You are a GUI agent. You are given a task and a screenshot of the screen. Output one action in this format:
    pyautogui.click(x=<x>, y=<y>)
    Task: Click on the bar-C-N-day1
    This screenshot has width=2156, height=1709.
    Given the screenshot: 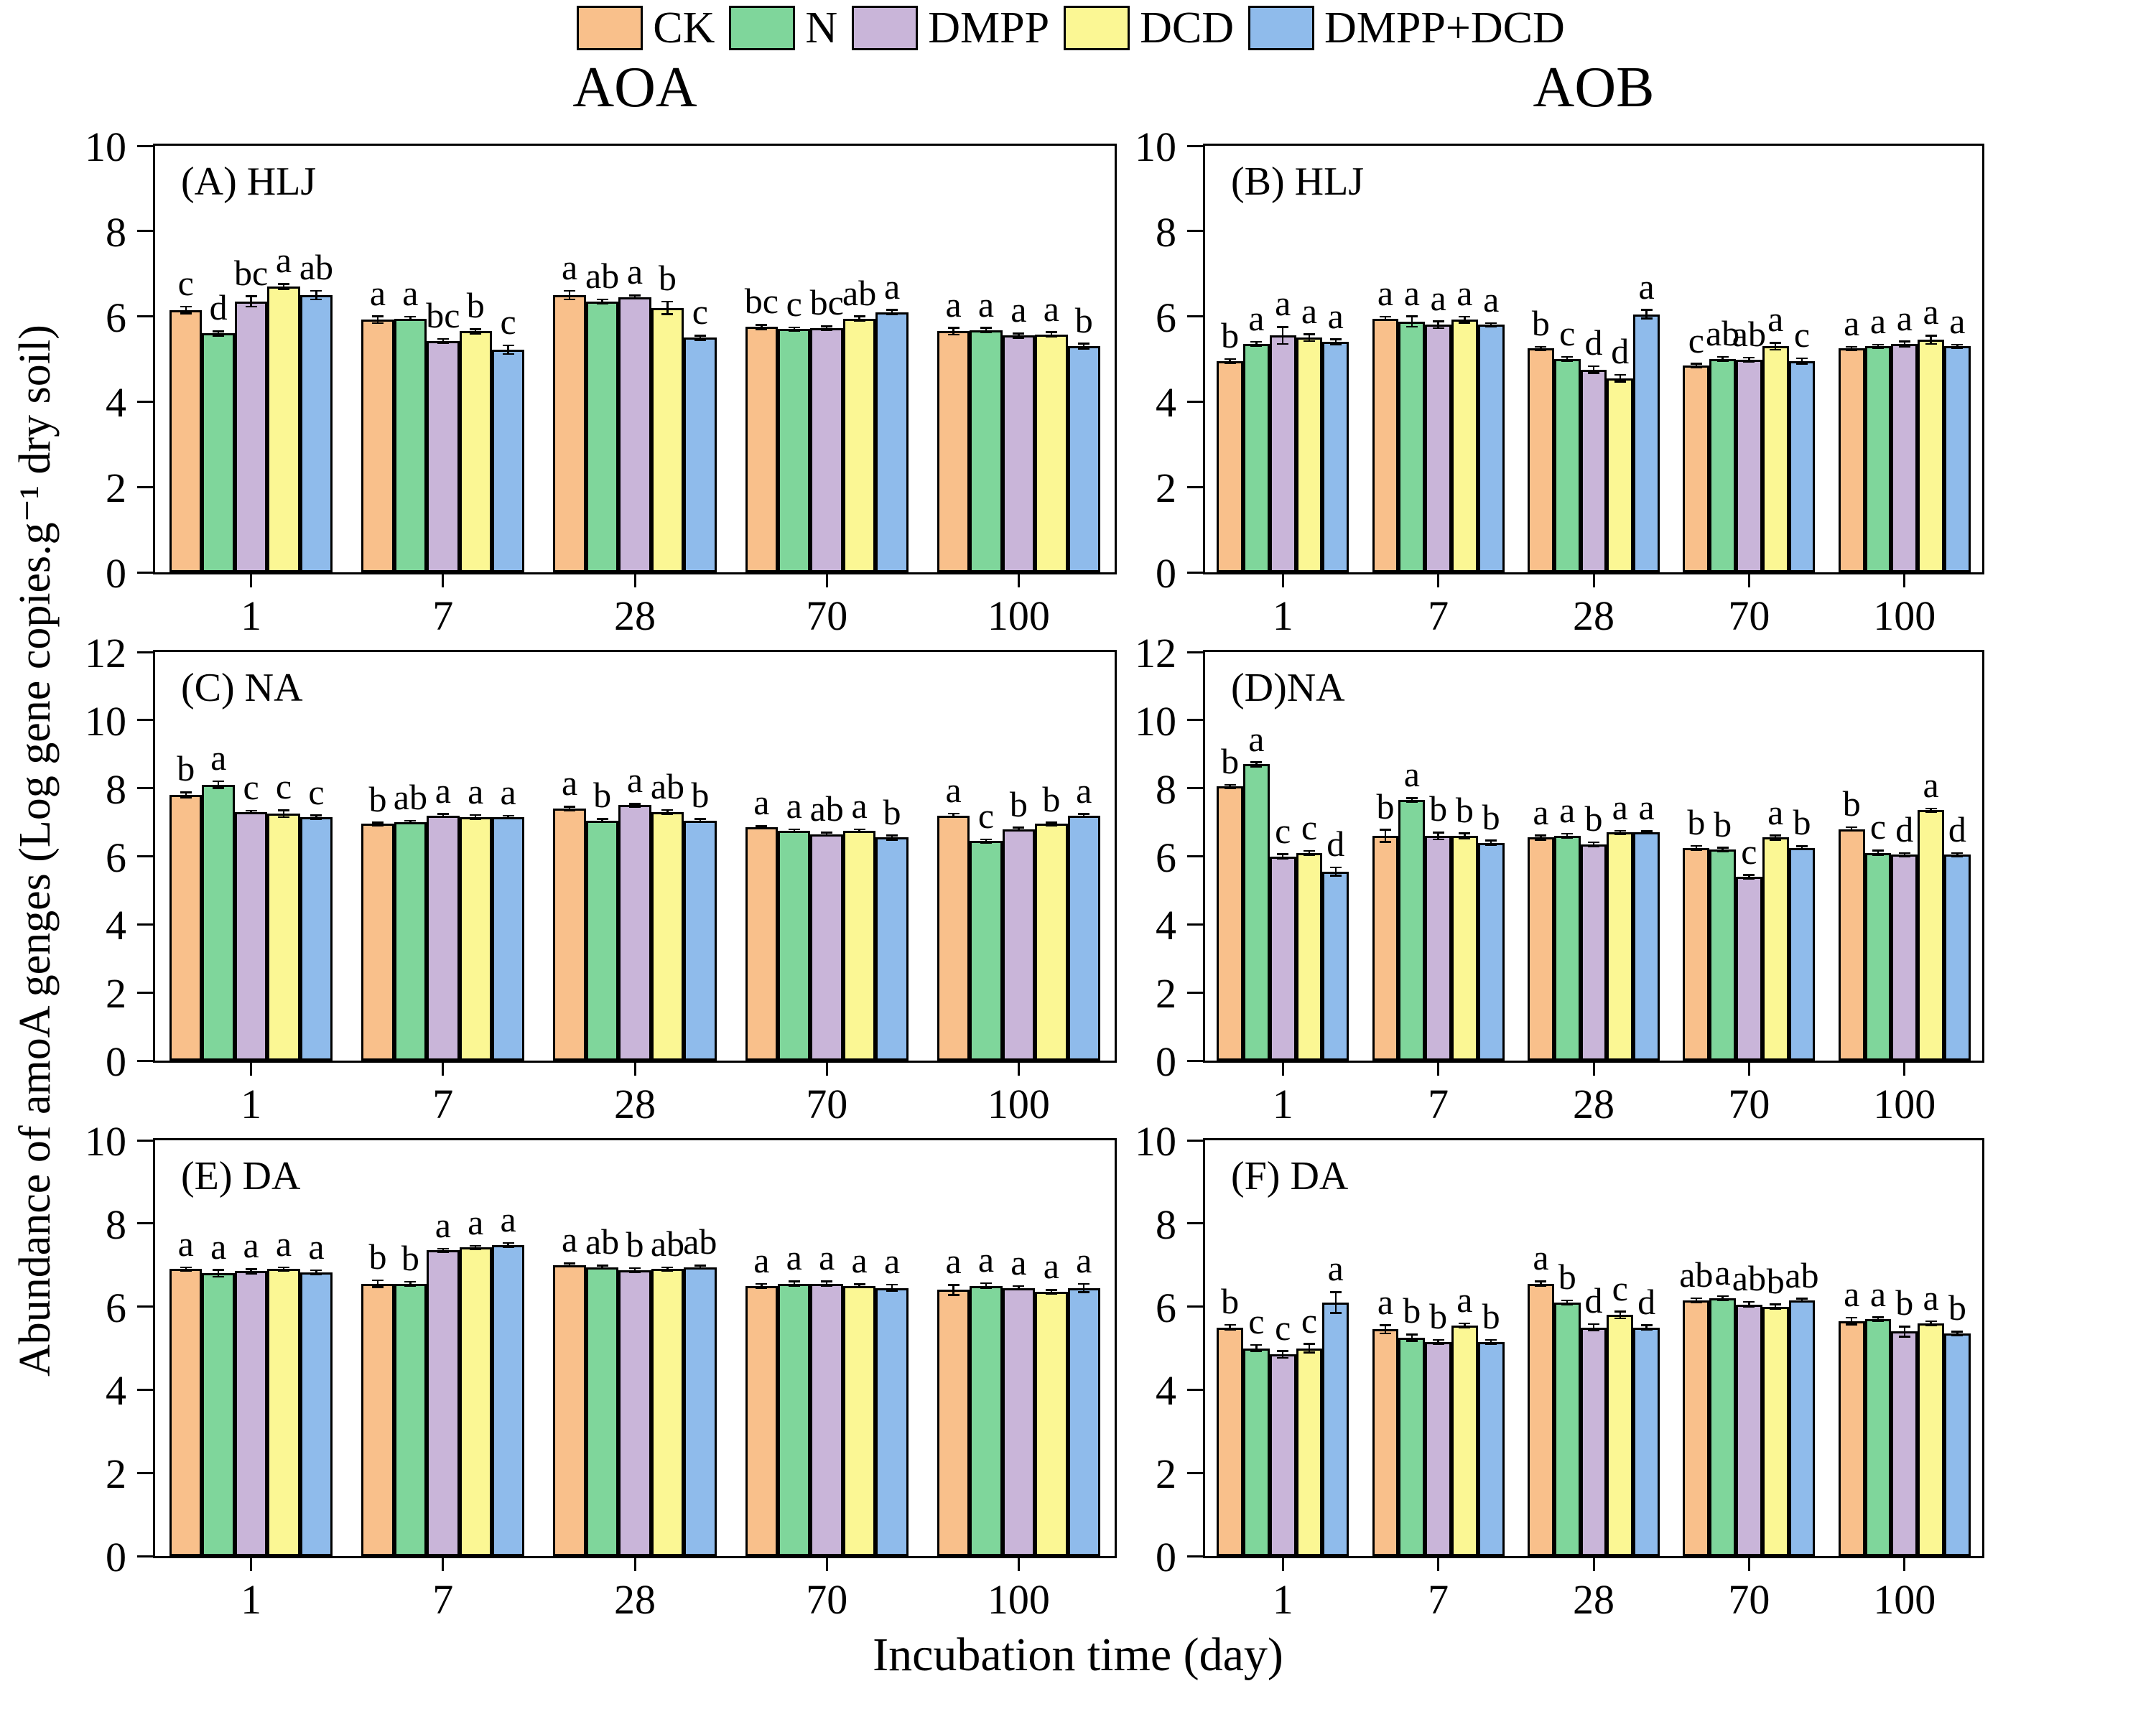 What is the action you would take?
    pyautogui.click(x=218, y=922)
    